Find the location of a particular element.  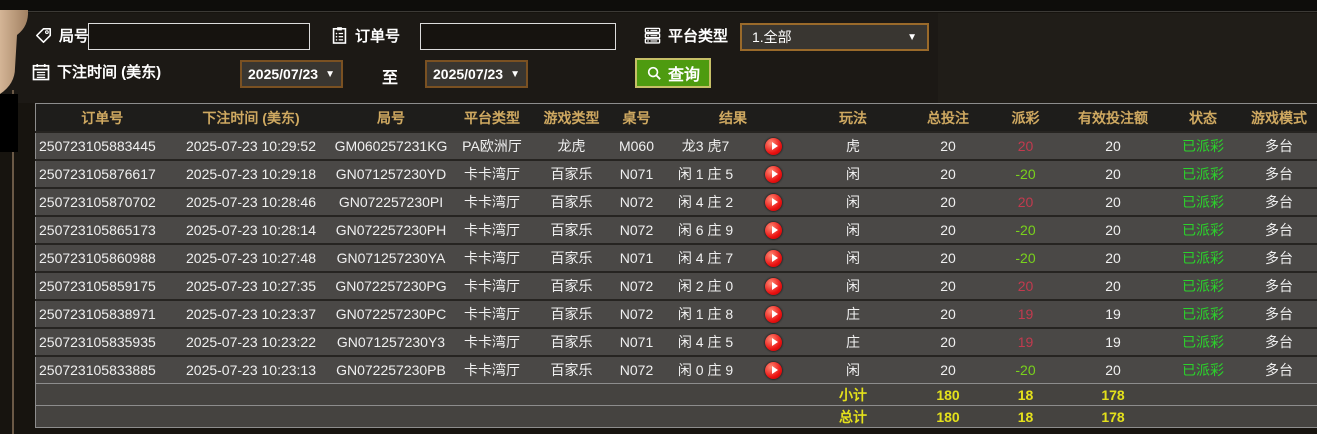

order-filter: 订单号 is located at coordinates (365, 35).